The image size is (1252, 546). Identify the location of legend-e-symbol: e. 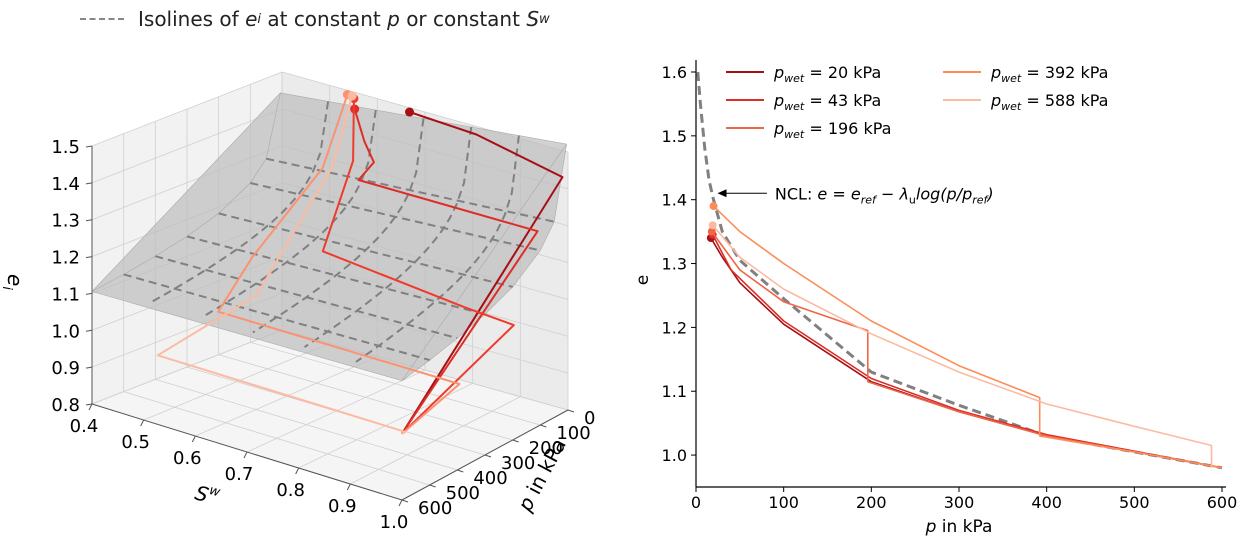
(251, 19).